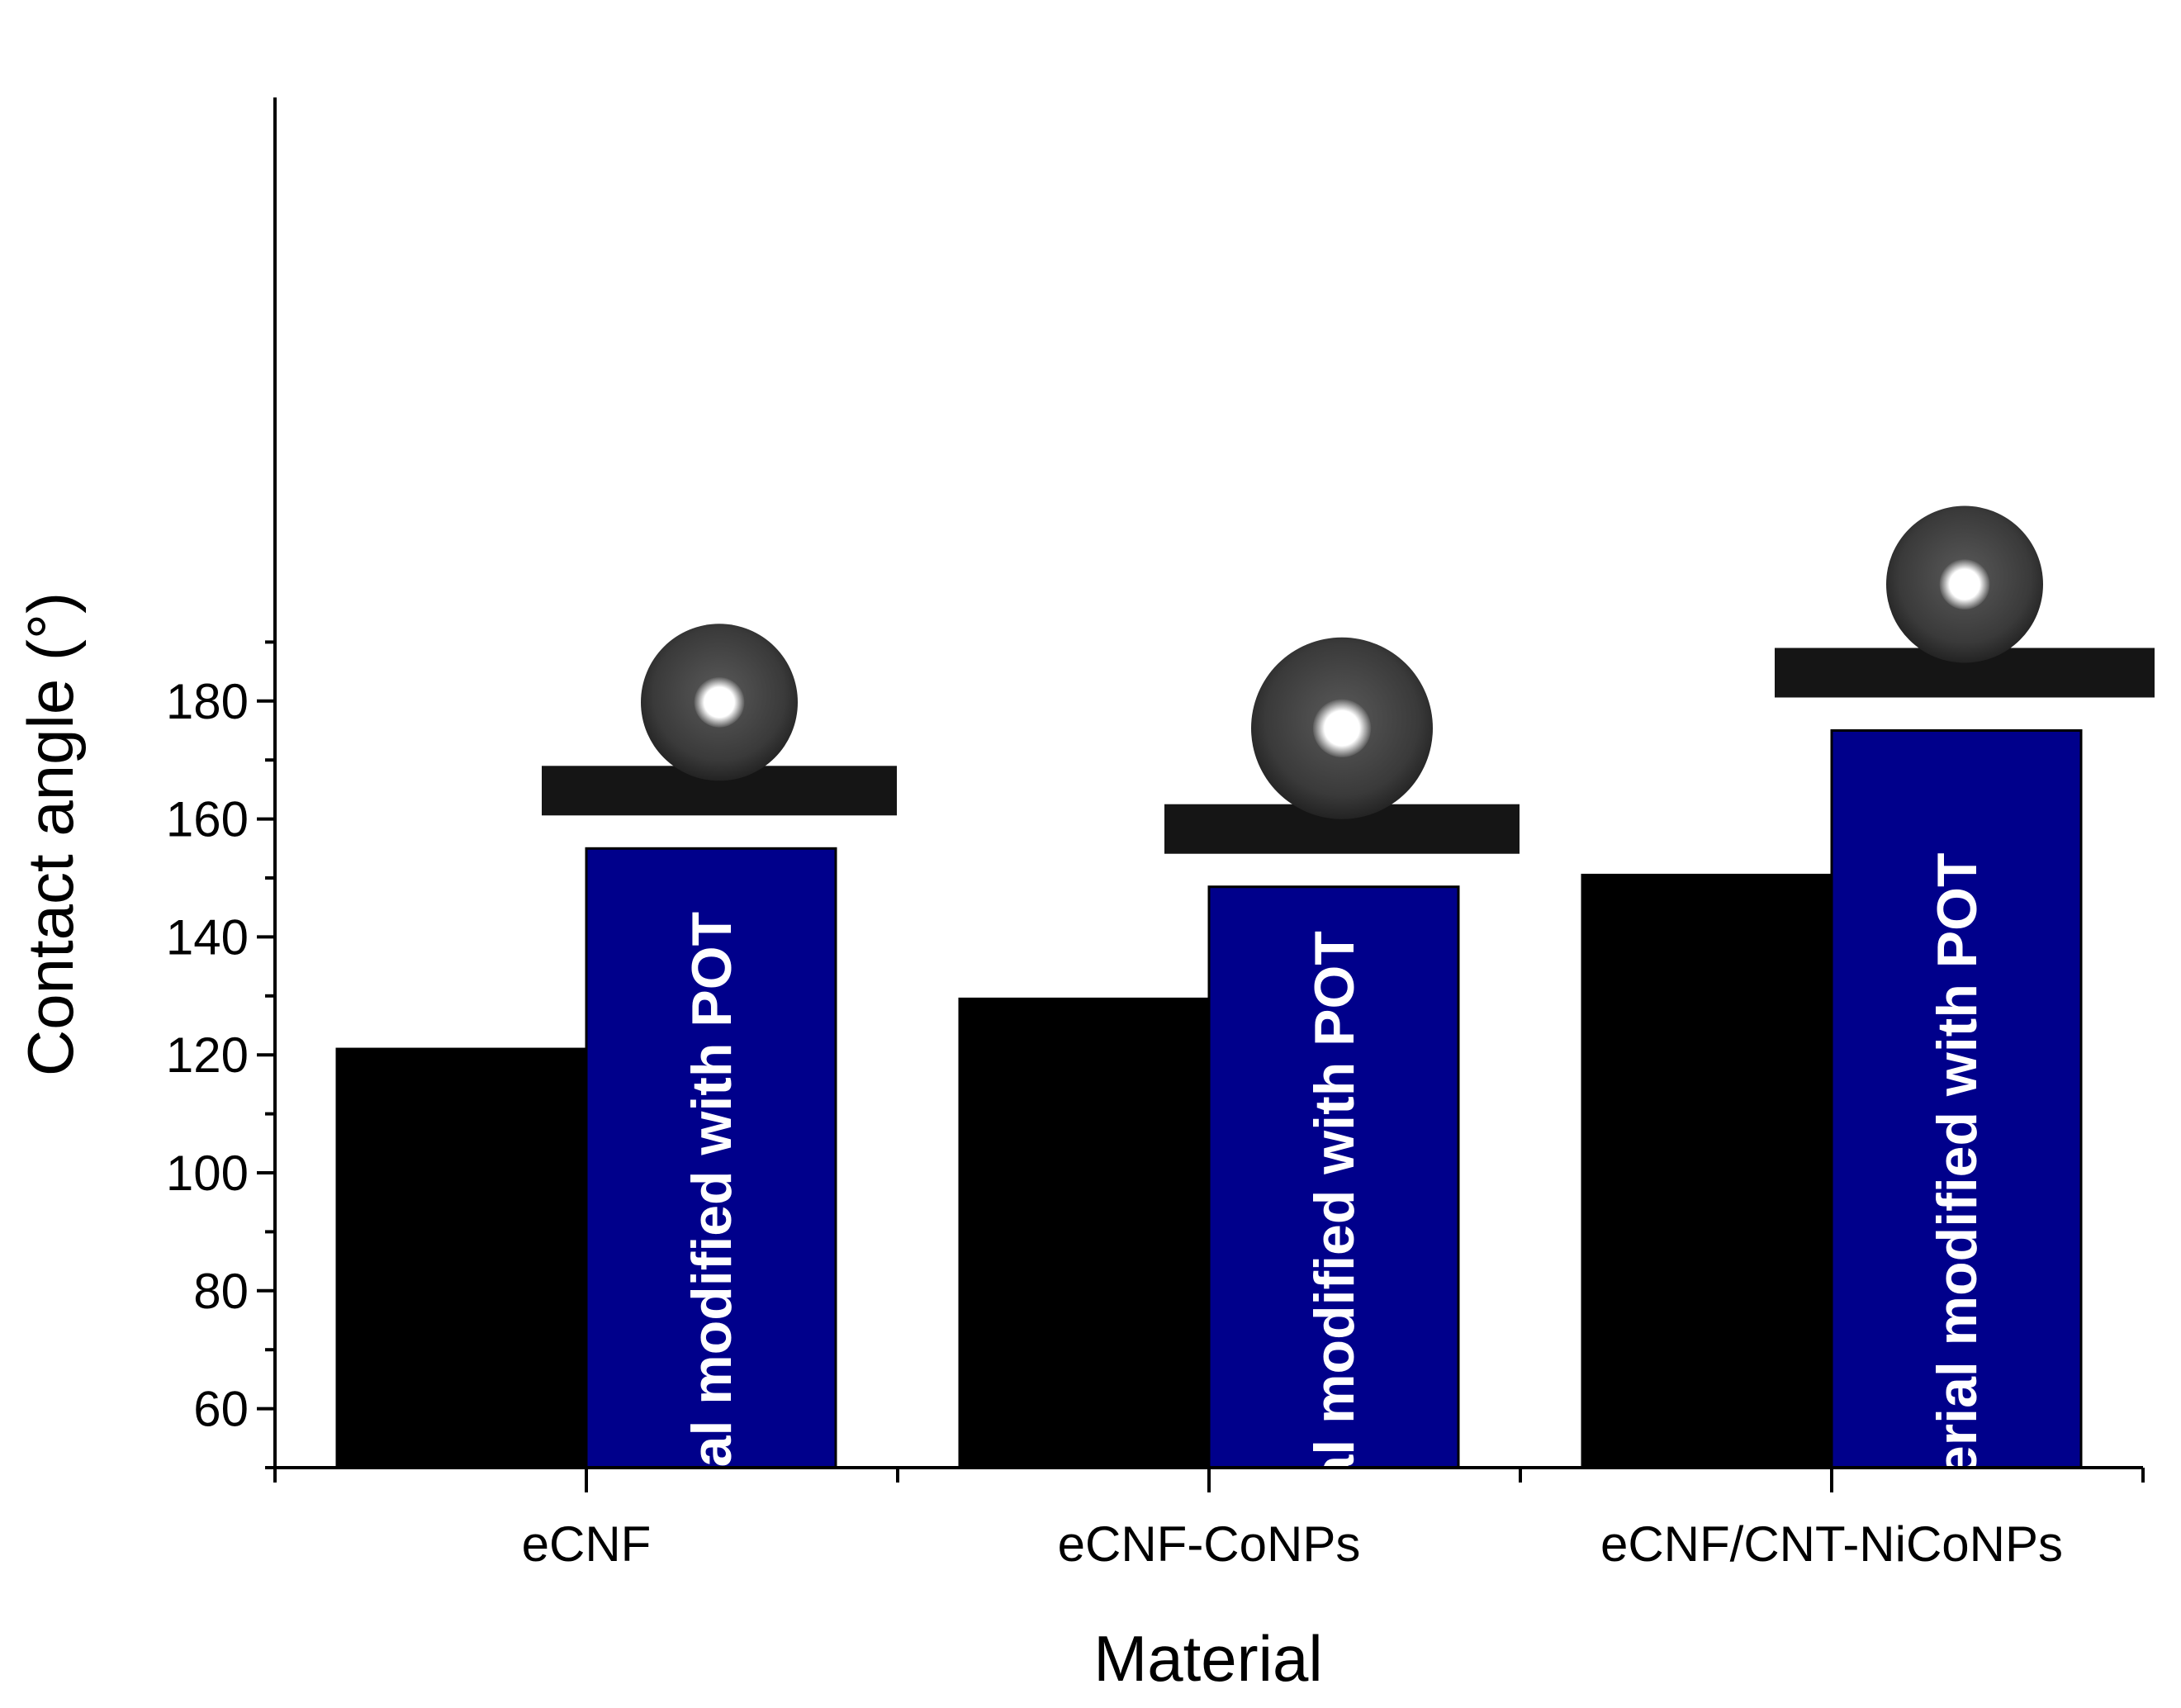  Describe the element at coordinates (587, 1544) in the screenshot. I see `x-tick-label: eCNF` at that location.